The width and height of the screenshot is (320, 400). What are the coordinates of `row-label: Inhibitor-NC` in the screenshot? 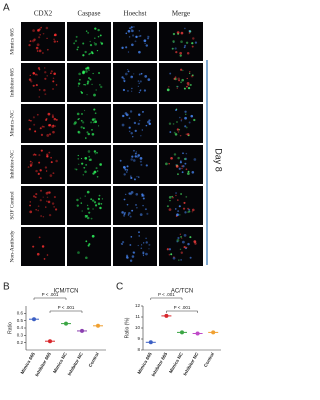 It's located at (12, 164).